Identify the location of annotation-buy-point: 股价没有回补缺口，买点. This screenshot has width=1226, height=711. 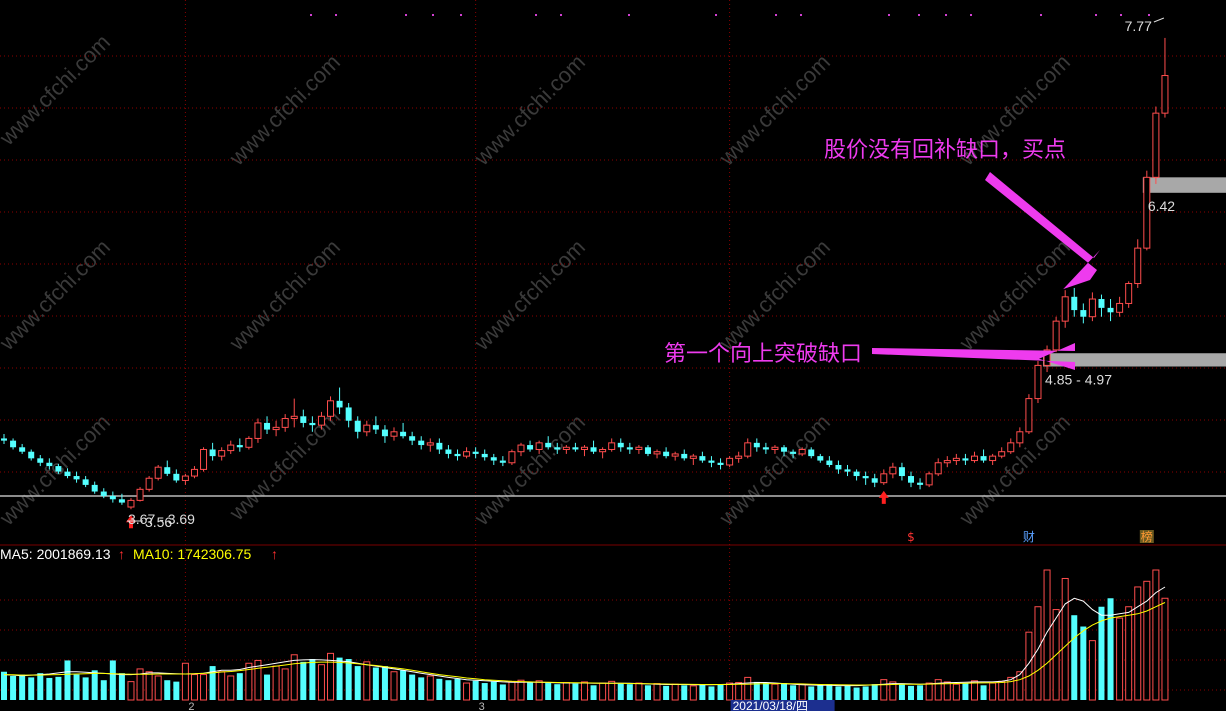
(945, 150).